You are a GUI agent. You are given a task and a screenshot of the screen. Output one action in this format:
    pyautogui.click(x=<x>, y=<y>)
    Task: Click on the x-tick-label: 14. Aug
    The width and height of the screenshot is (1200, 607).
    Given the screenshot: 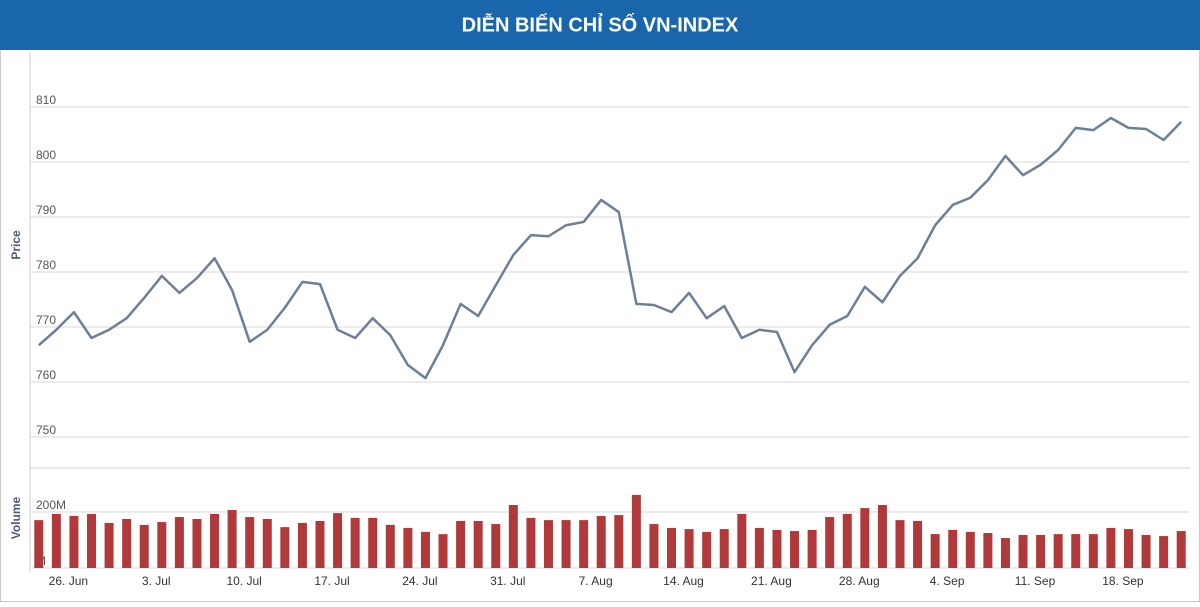 What is the action you would take?
    pyautogui.click(x=683, y=581)
    